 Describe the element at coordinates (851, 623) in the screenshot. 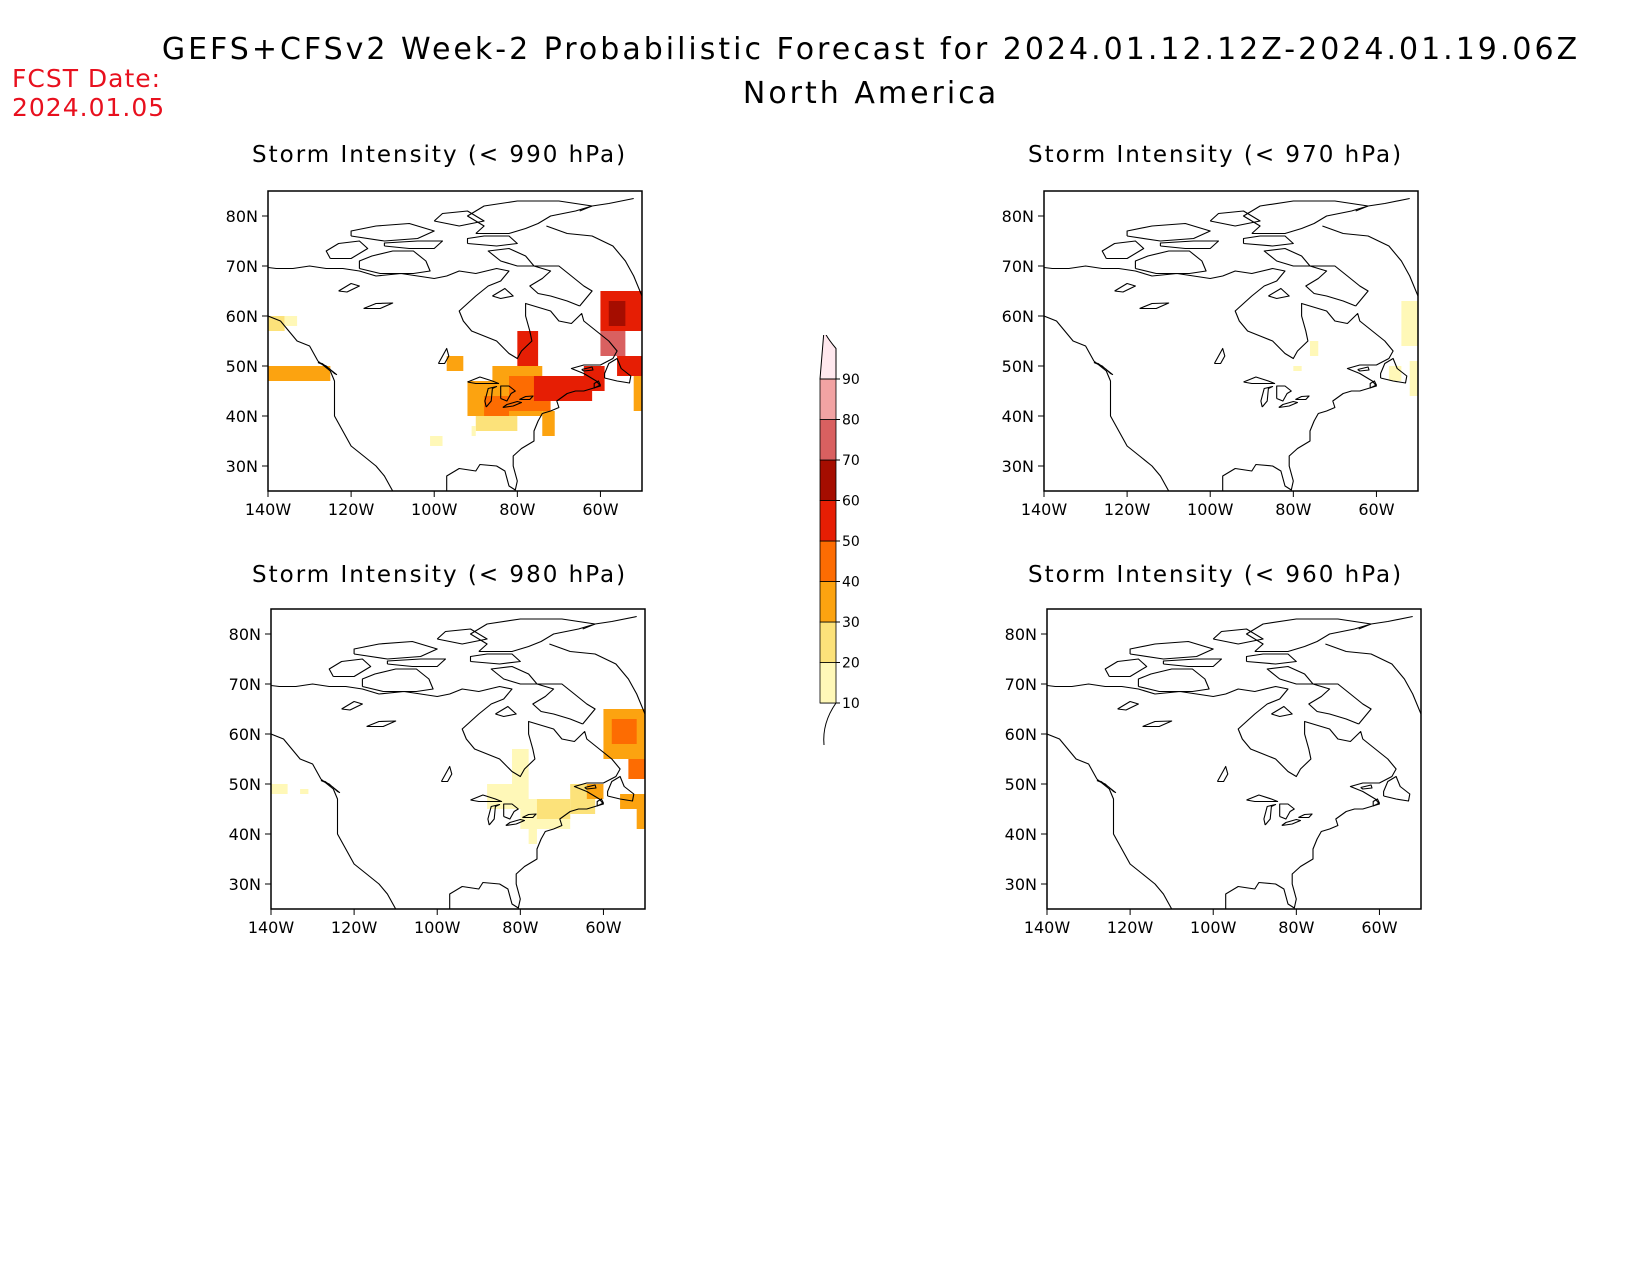

I see `colorbar-label: 30` at that location.